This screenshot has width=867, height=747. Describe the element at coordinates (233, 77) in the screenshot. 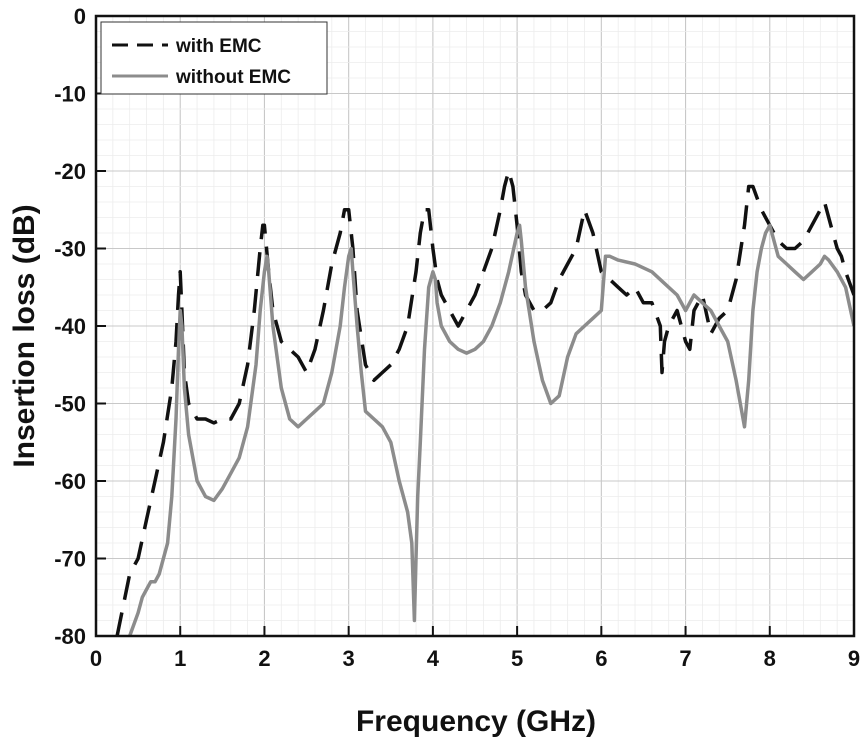

I see `legend-label-without-emc: without EMC` at that location.